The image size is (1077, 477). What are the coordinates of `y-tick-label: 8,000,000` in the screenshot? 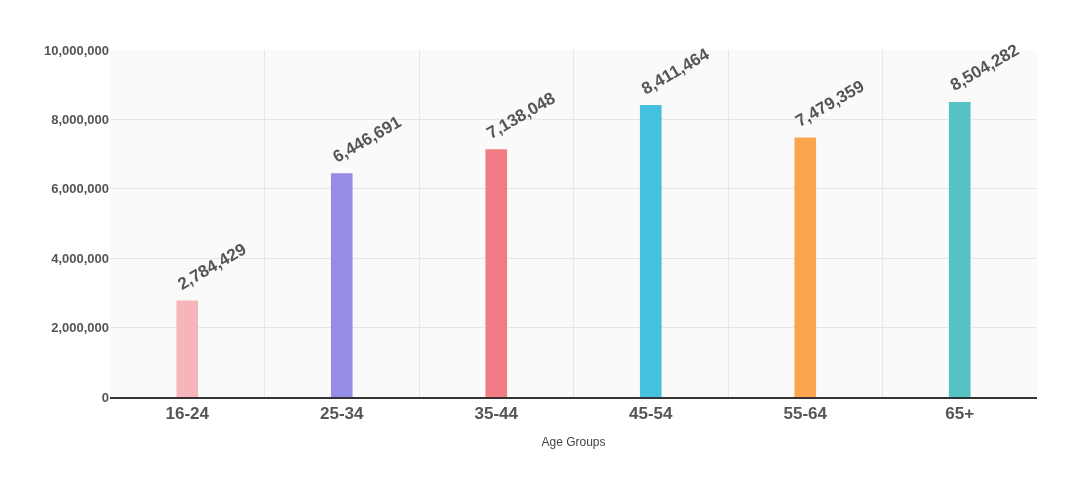 It's located at (80, 119).